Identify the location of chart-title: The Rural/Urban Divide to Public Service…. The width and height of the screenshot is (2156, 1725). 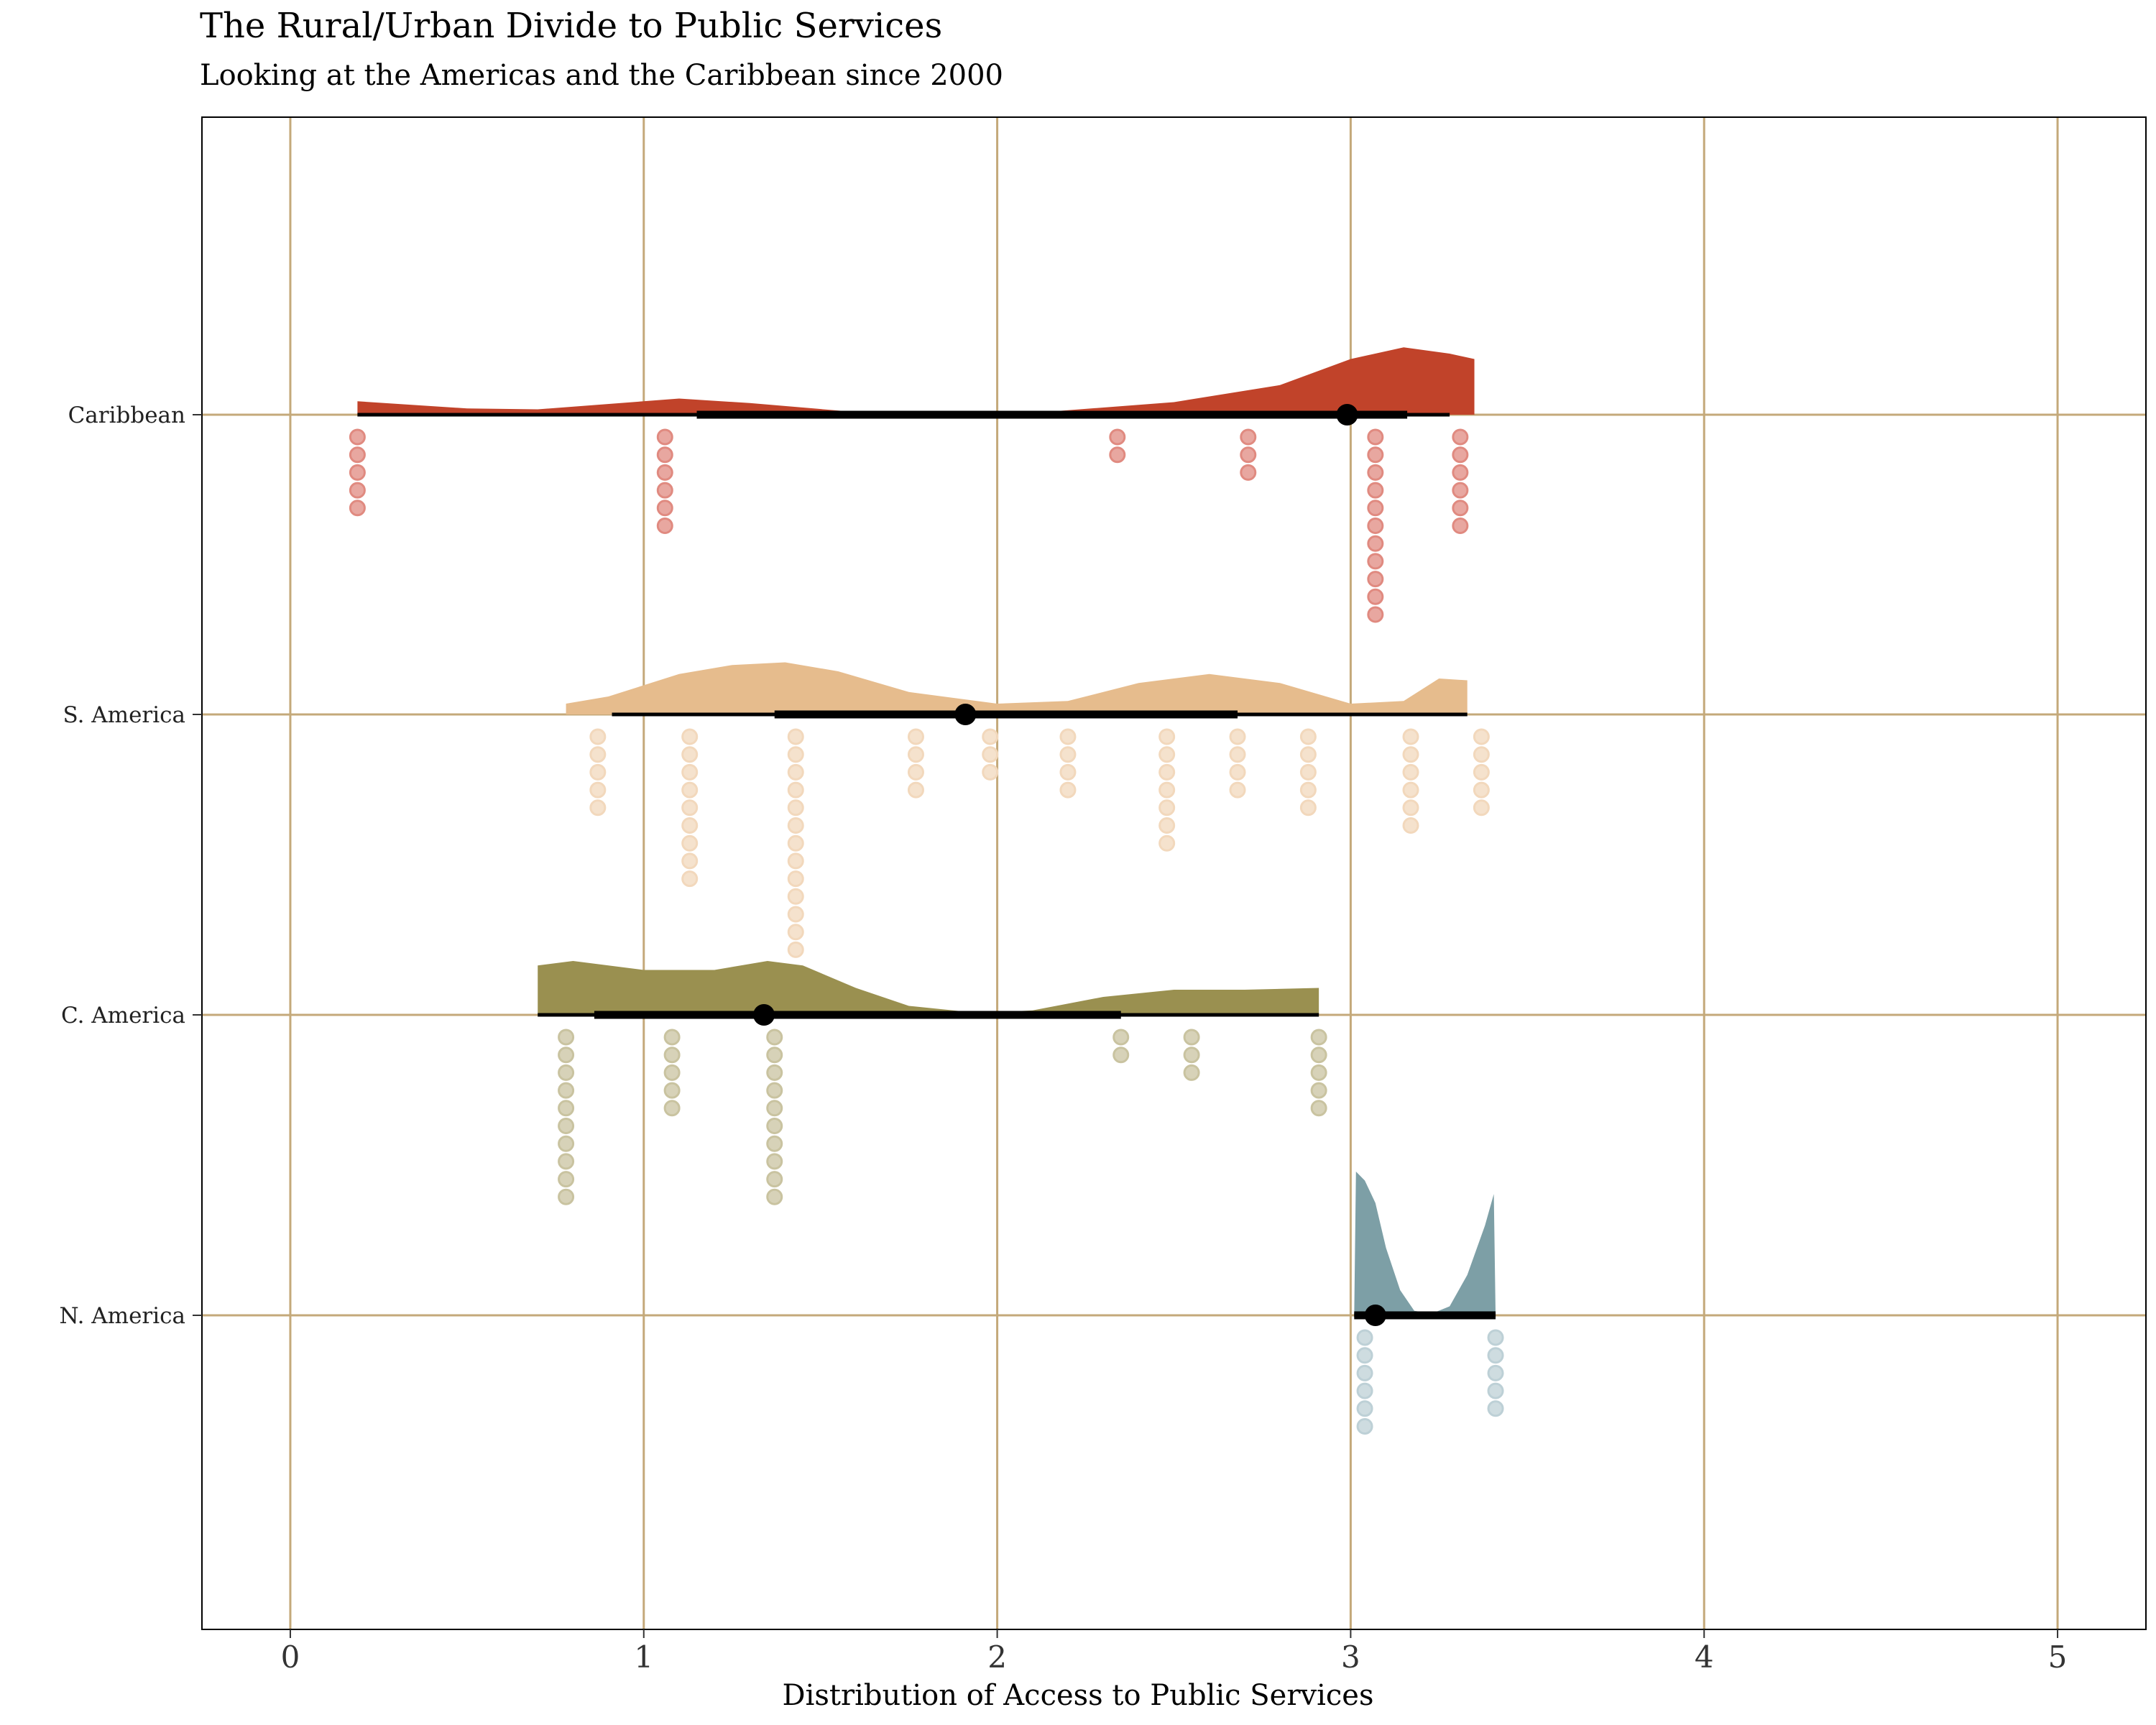
(571, 26).